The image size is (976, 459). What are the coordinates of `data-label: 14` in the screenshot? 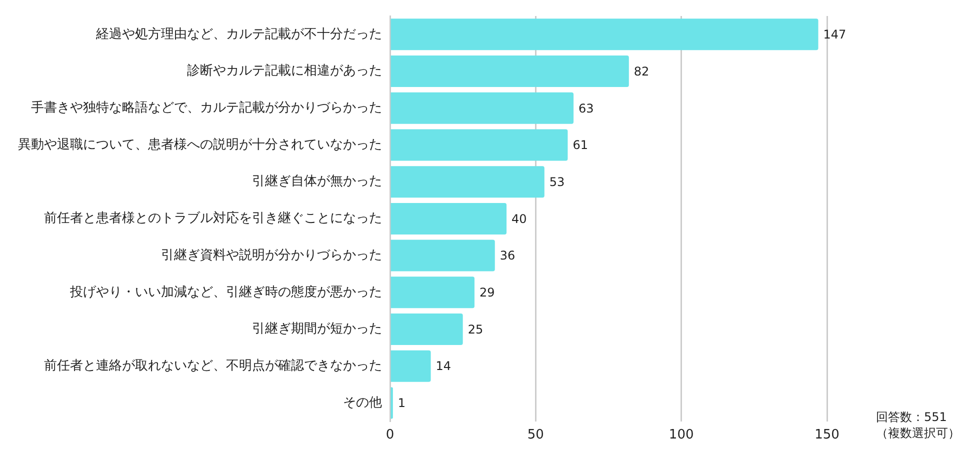 It's located at (444, 366).